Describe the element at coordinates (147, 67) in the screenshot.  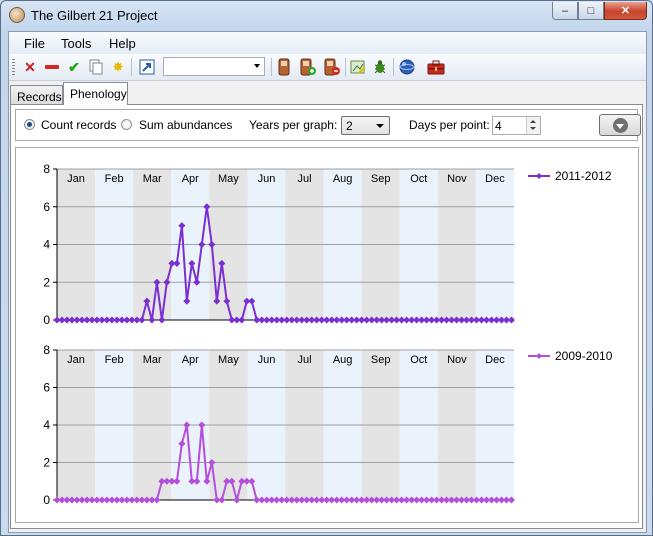
I see `link-icon` at that location.